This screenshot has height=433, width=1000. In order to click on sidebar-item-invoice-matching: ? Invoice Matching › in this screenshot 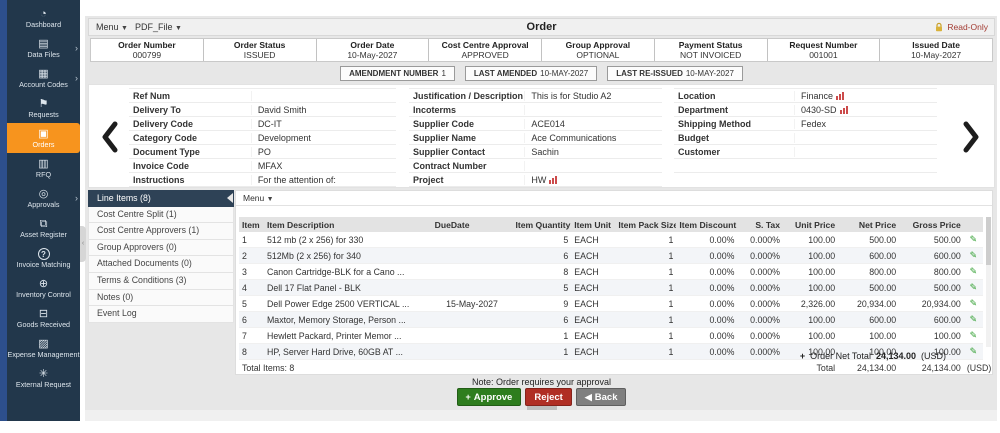, I will do `click(43, 258)`.